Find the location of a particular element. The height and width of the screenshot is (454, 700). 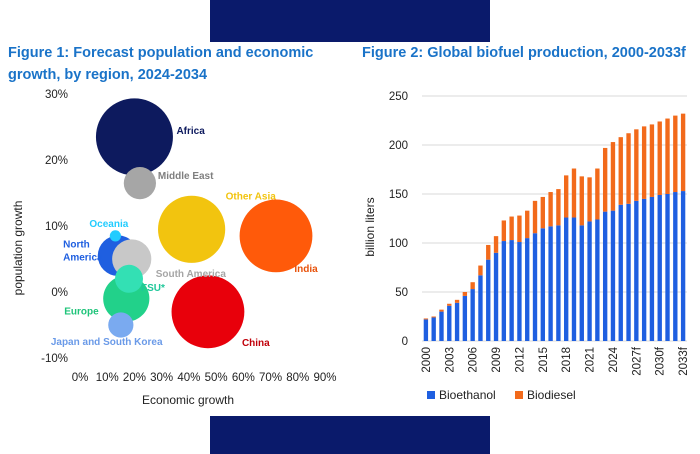

bubble-label-oceania: Oceania is located at coordinates (108, 224).